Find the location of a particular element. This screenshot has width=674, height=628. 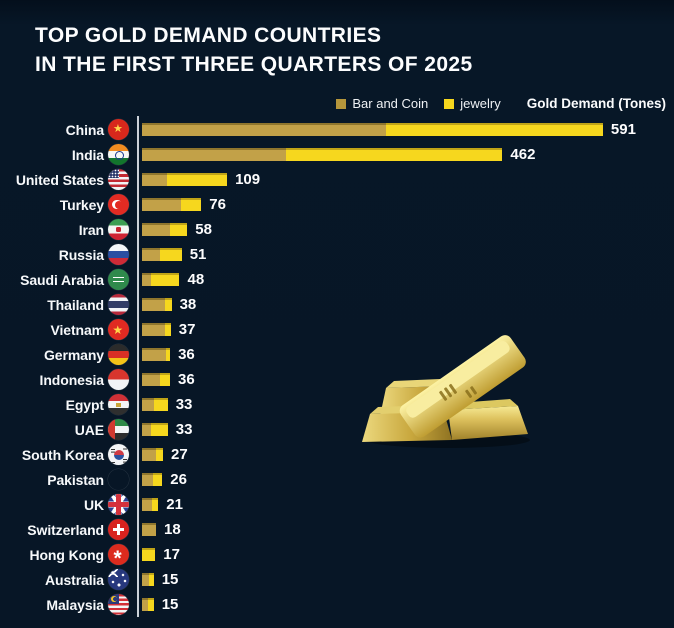

bar-track: 58 is located at coordinates (177, 229).